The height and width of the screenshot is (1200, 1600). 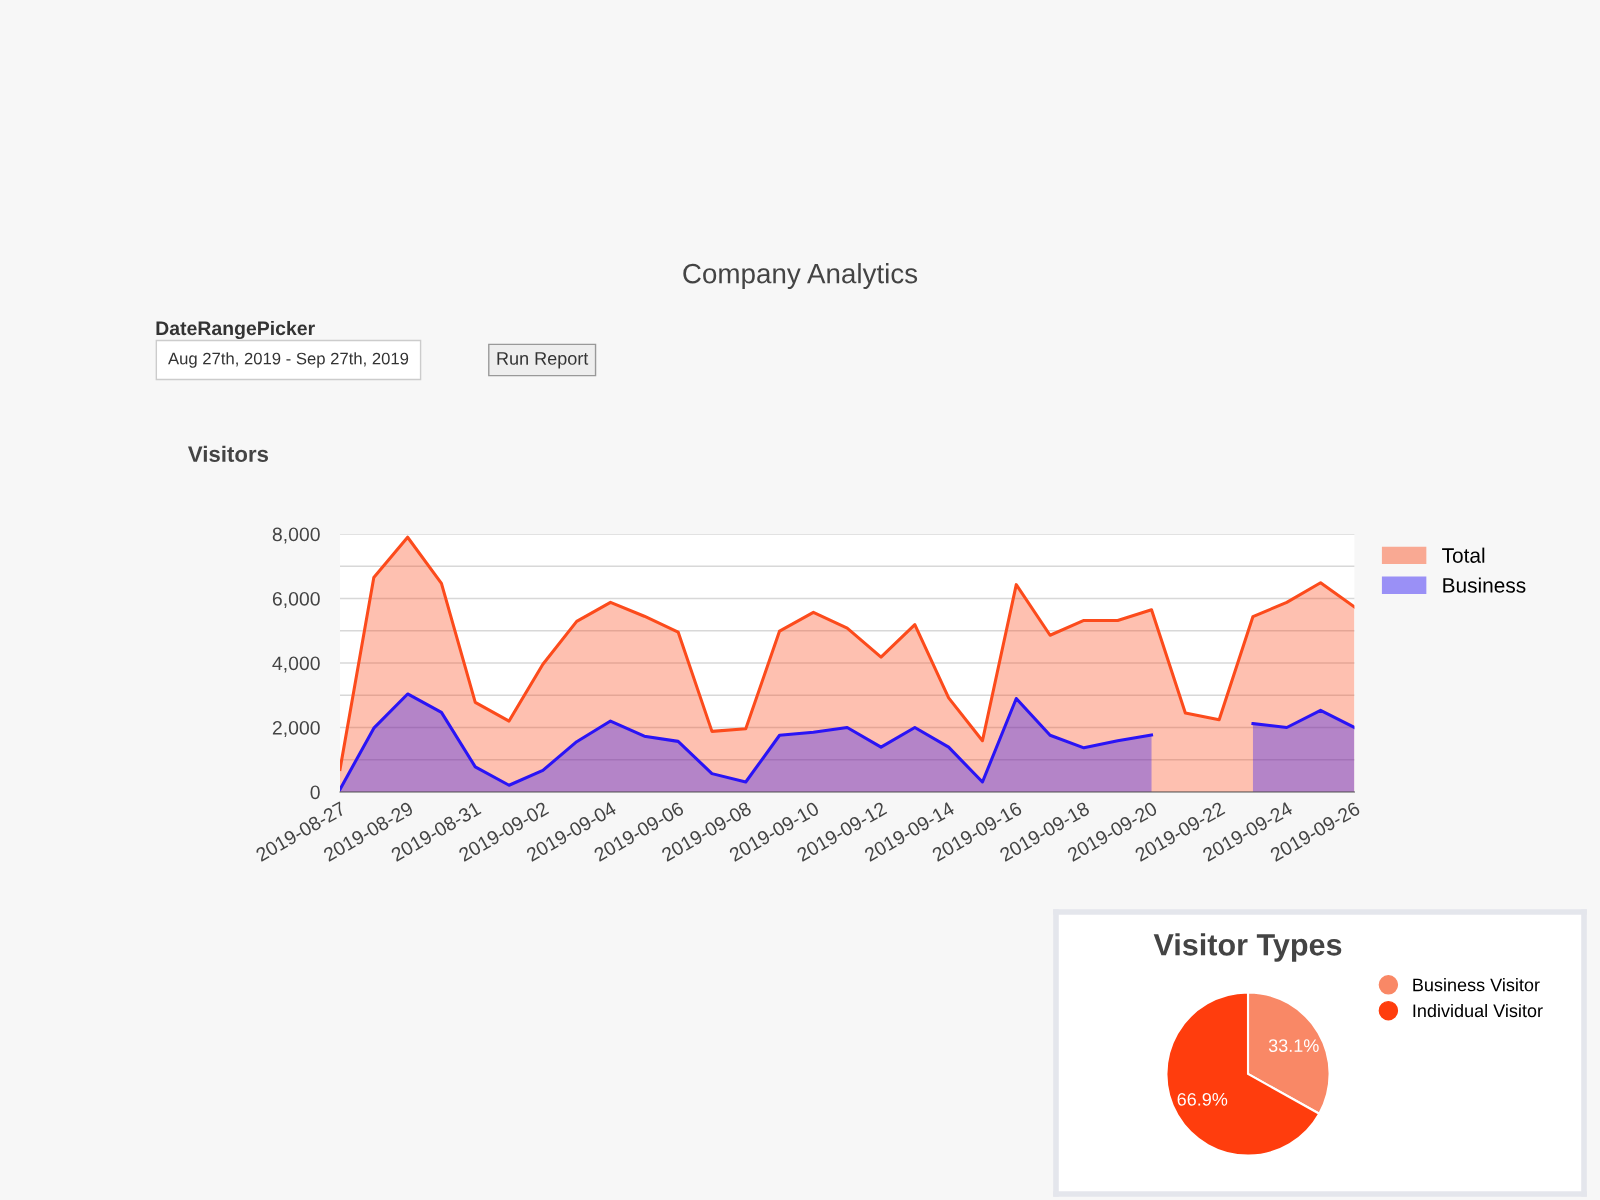 What do you see at coordinates (296, 600) in the screenshot?
I see `y-tick-label: 6,000` at bounding box center [296, 600].